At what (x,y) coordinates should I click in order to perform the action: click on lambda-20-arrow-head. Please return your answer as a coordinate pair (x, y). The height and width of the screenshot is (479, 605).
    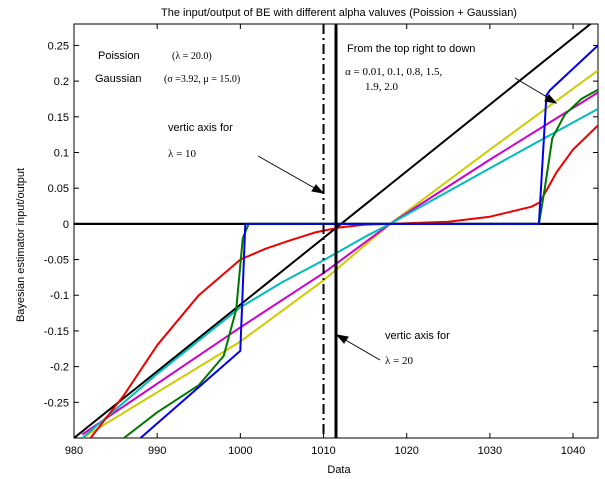
    Looking at the image, I should click on (342, 339).